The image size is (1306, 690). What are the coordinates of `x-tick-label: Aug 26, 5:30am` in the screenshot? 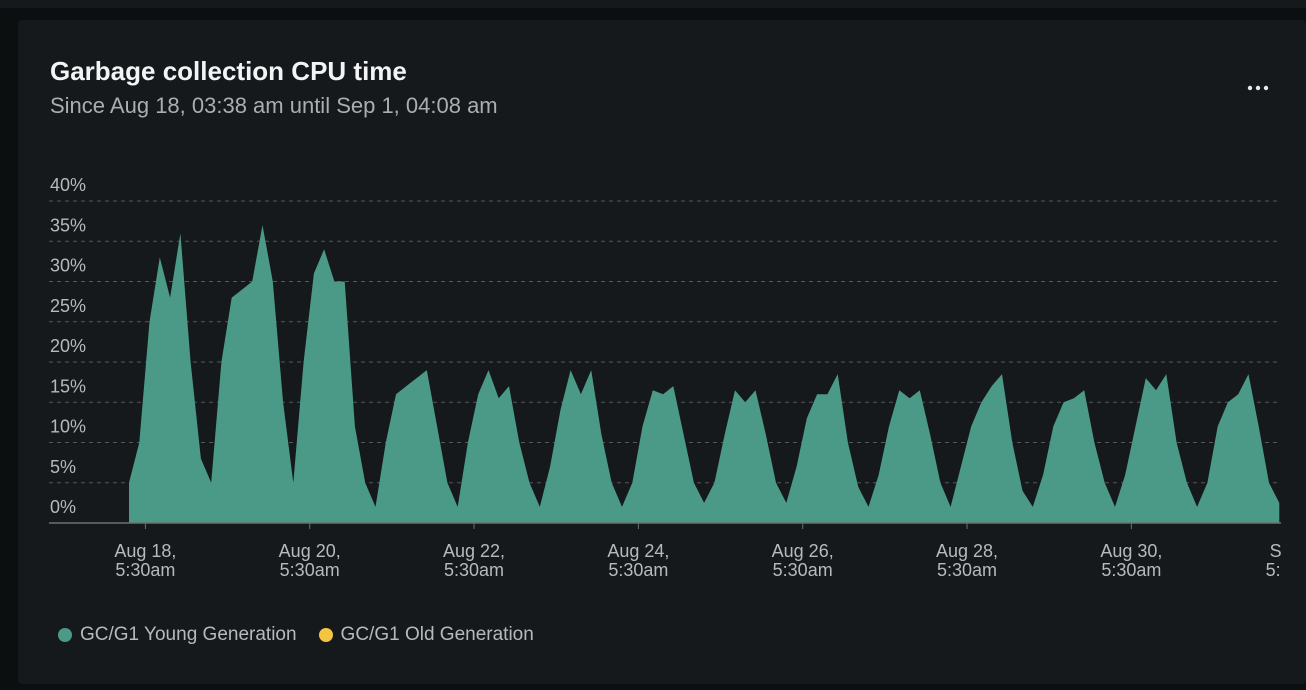 It's located at (802, 560).